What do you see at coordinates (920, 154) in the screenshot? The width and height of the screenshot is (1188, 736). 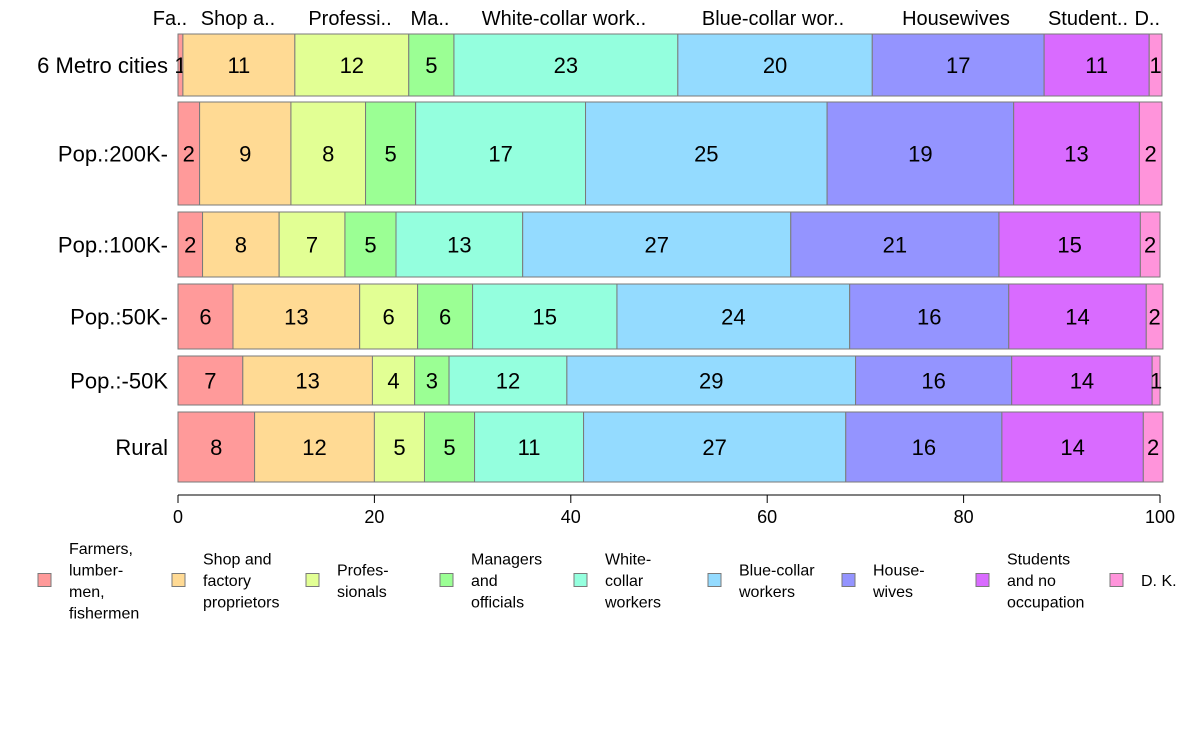 I see `bar-segment-label: 19` at bounding box center [920, 154].